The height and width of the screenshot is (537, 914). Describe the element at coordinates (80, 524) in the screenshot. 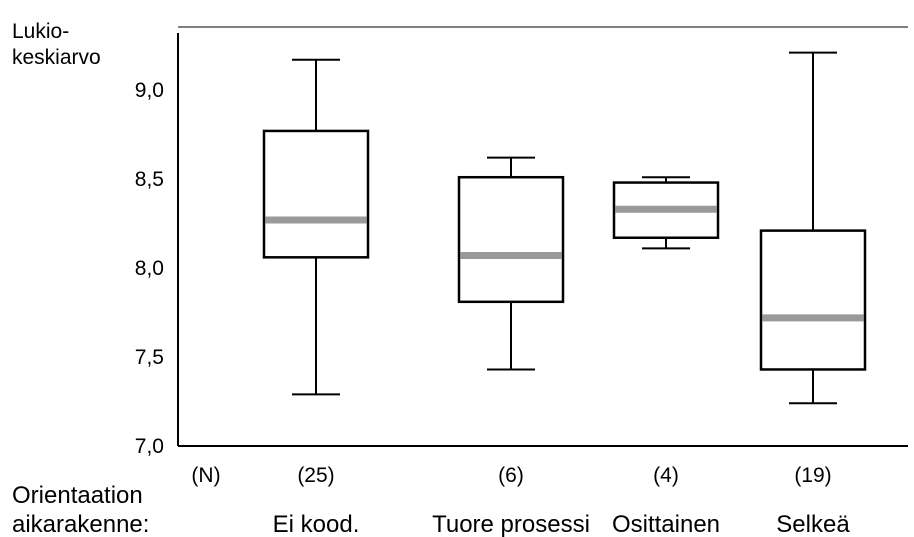

I see `x-axis-label-line-2: aikarakenne:` at that location.